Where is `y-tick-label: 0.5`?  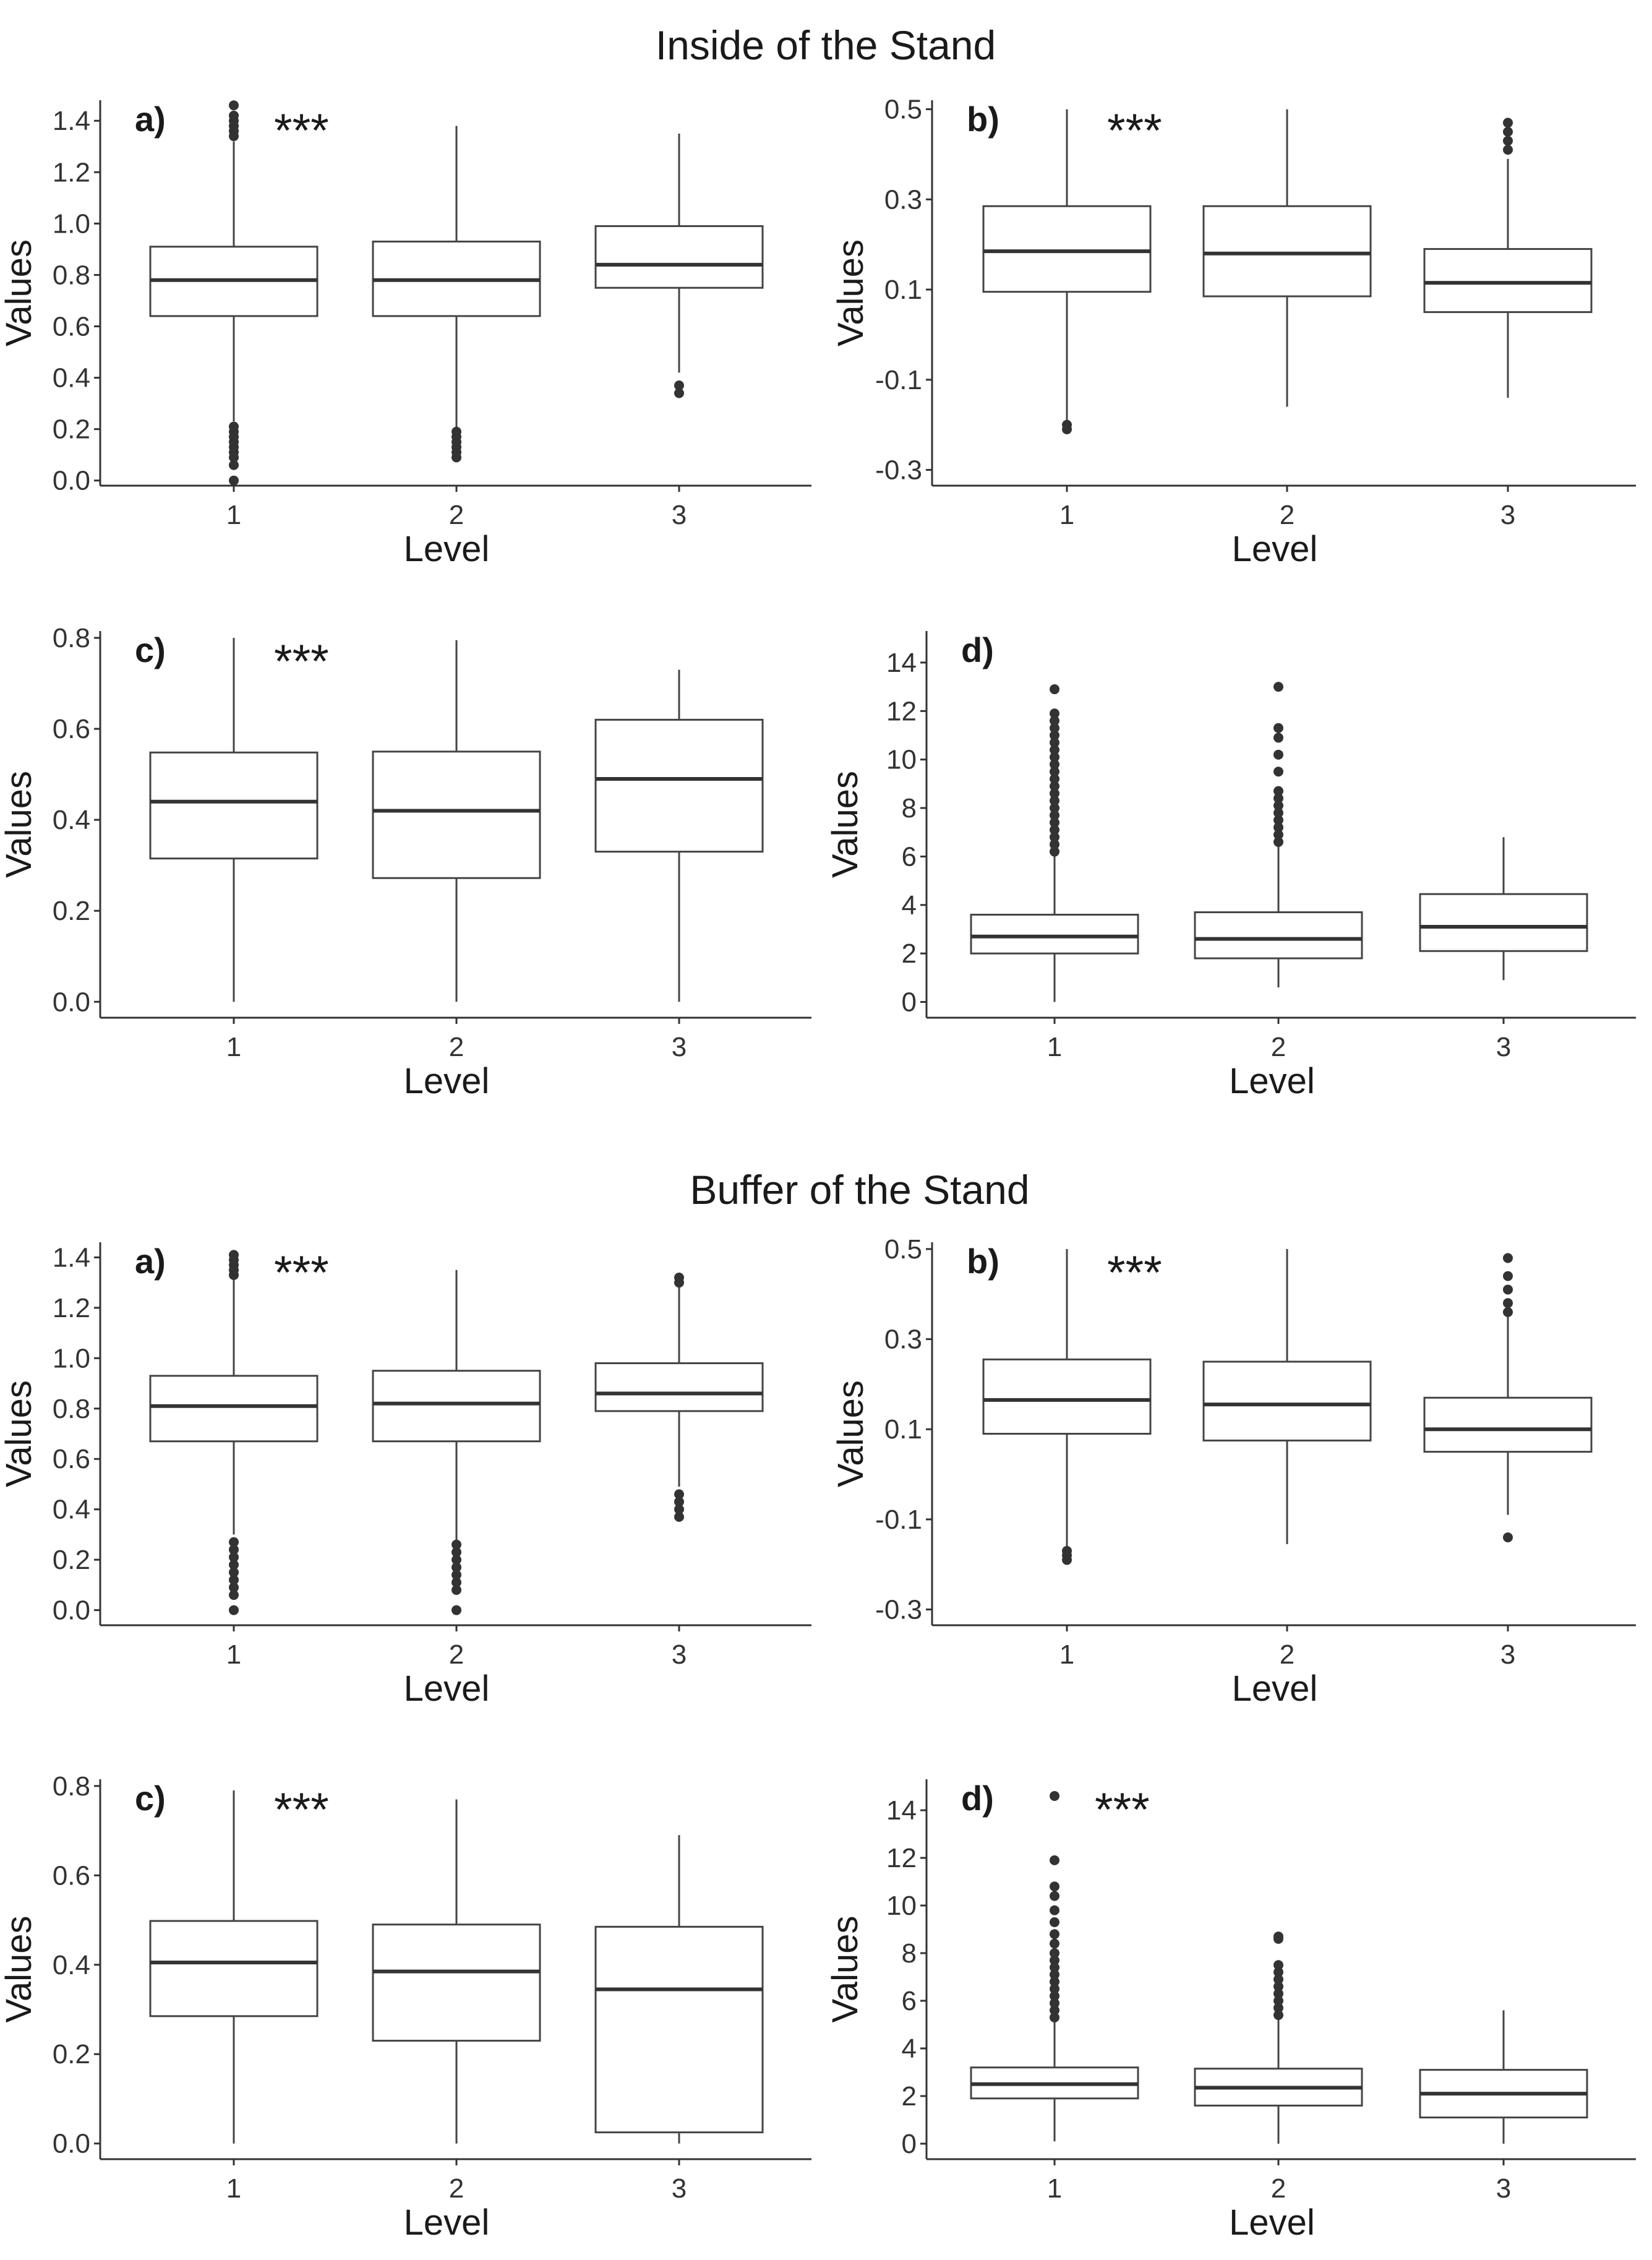
y-tick-label: 0.5 is located at coordinates (903, 110).